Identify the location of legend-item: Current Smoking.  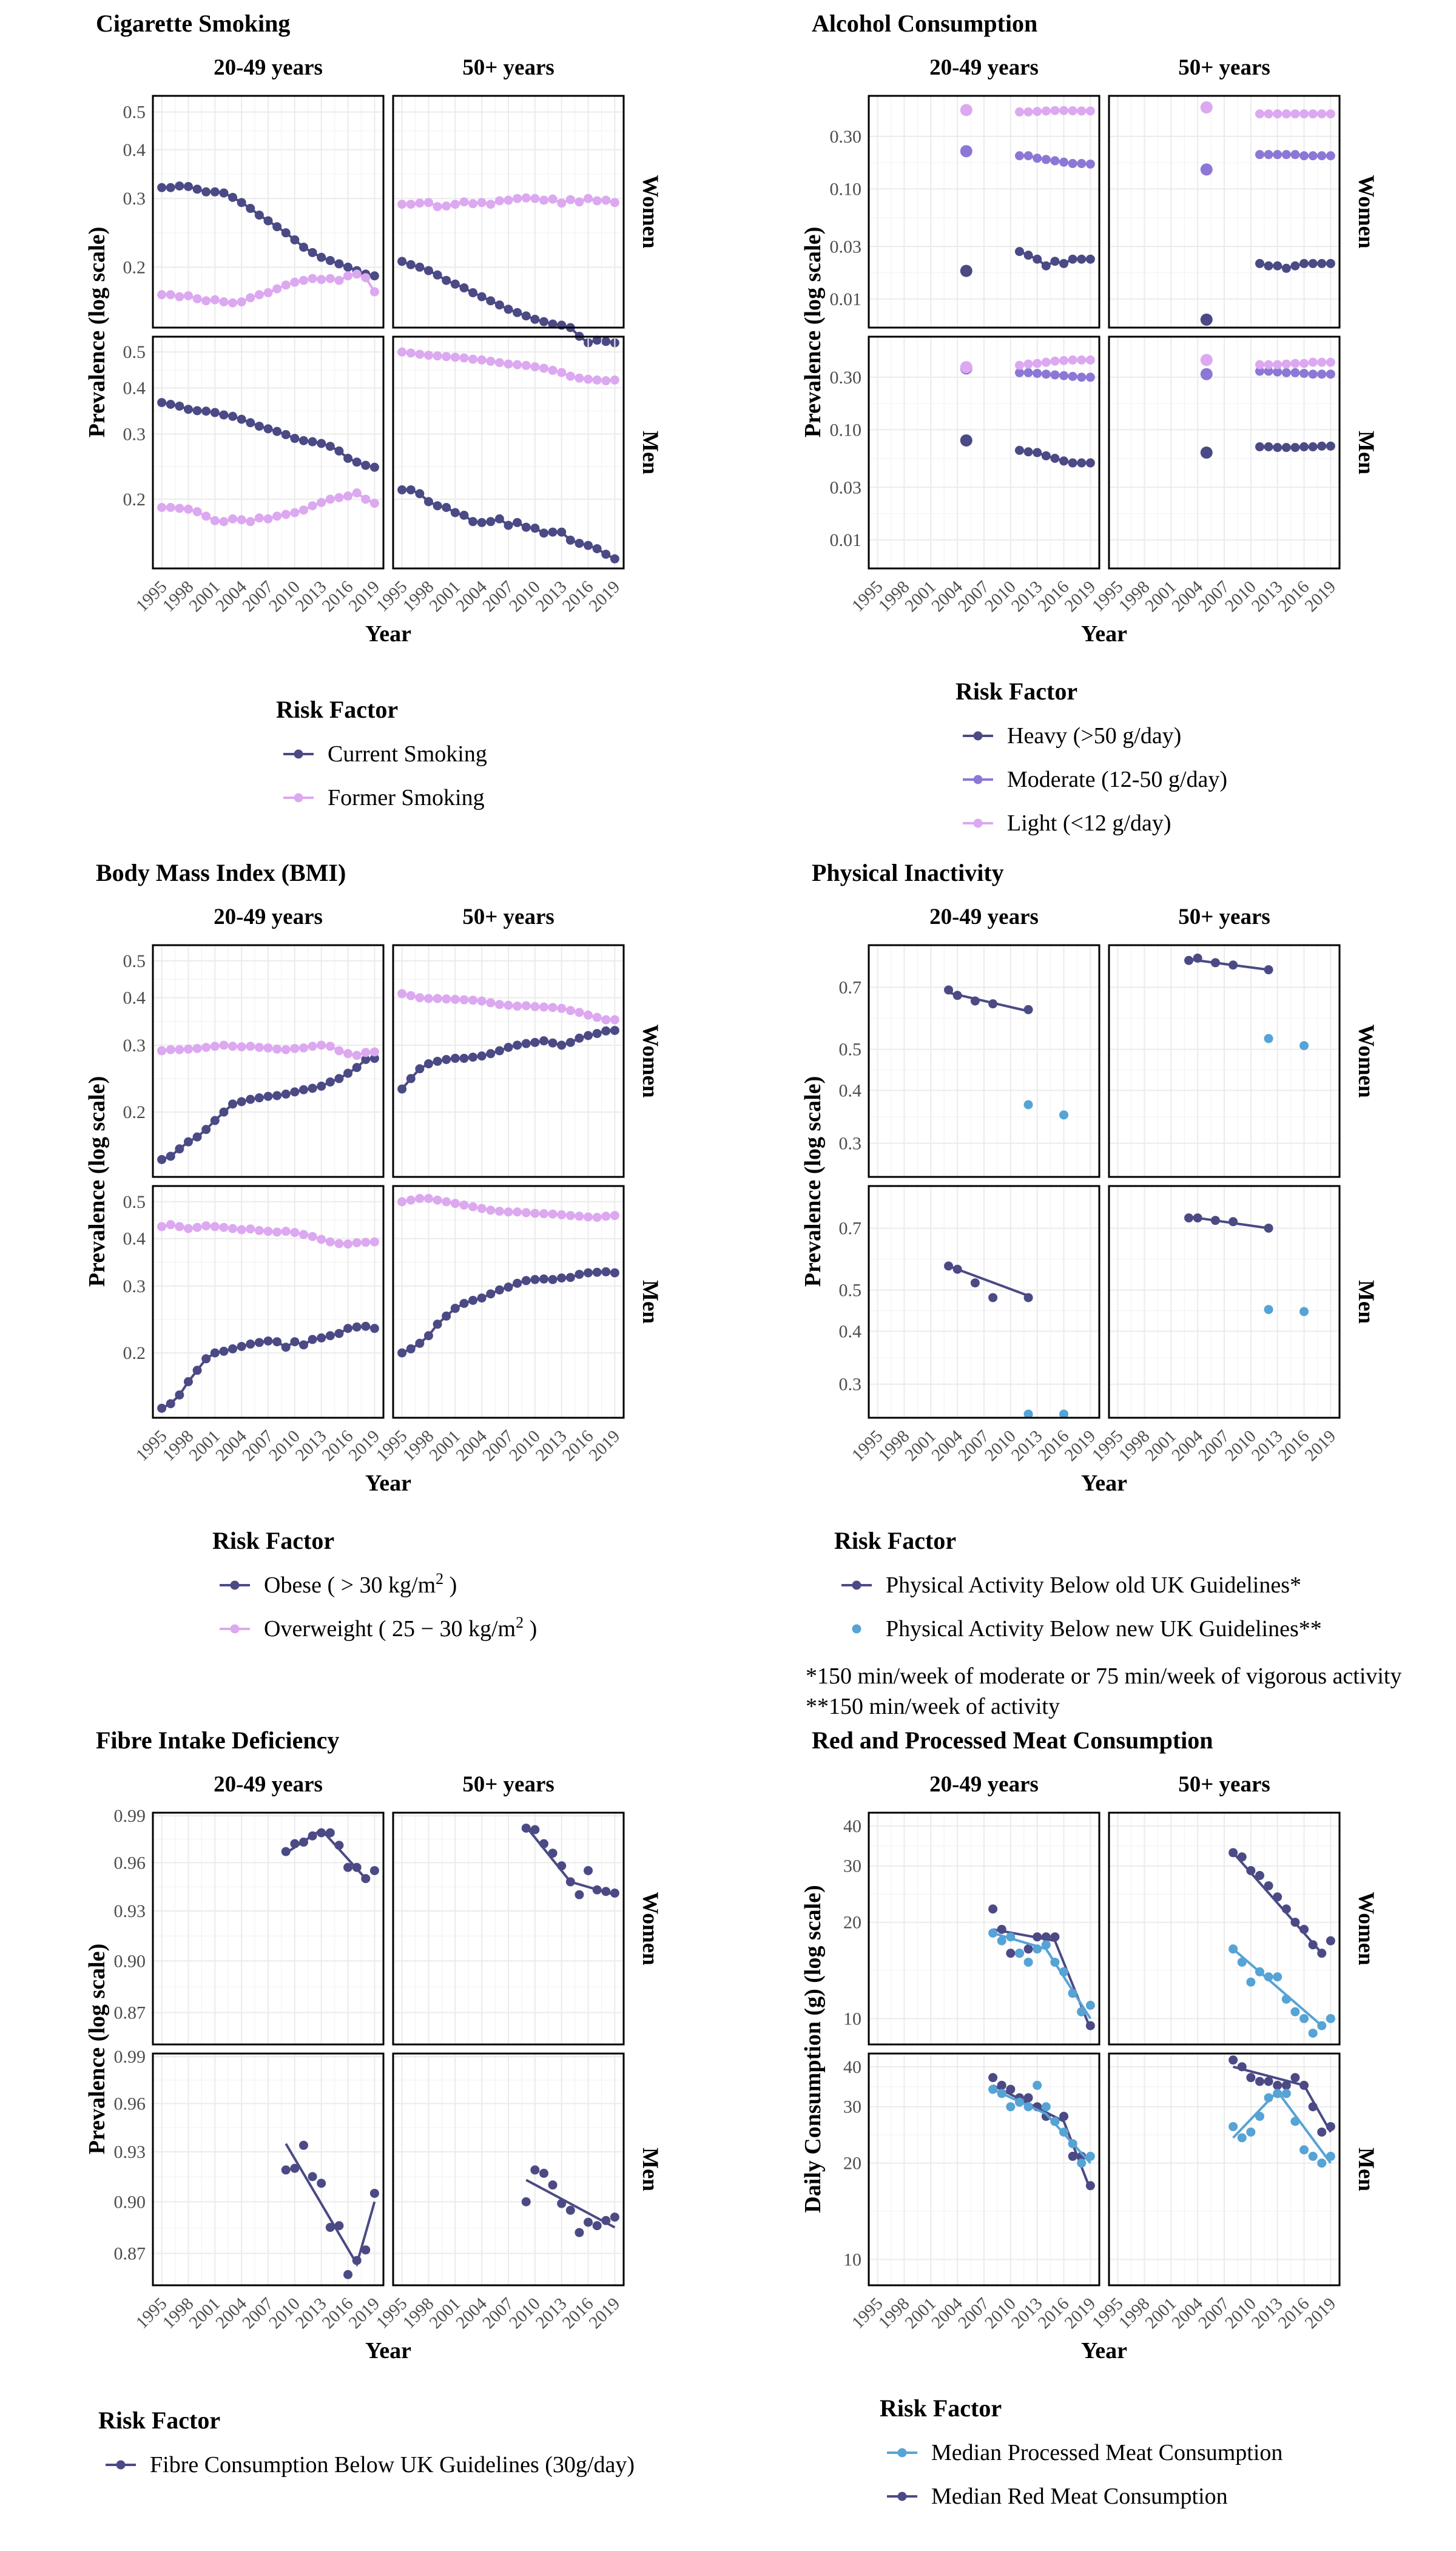
(385, 754).